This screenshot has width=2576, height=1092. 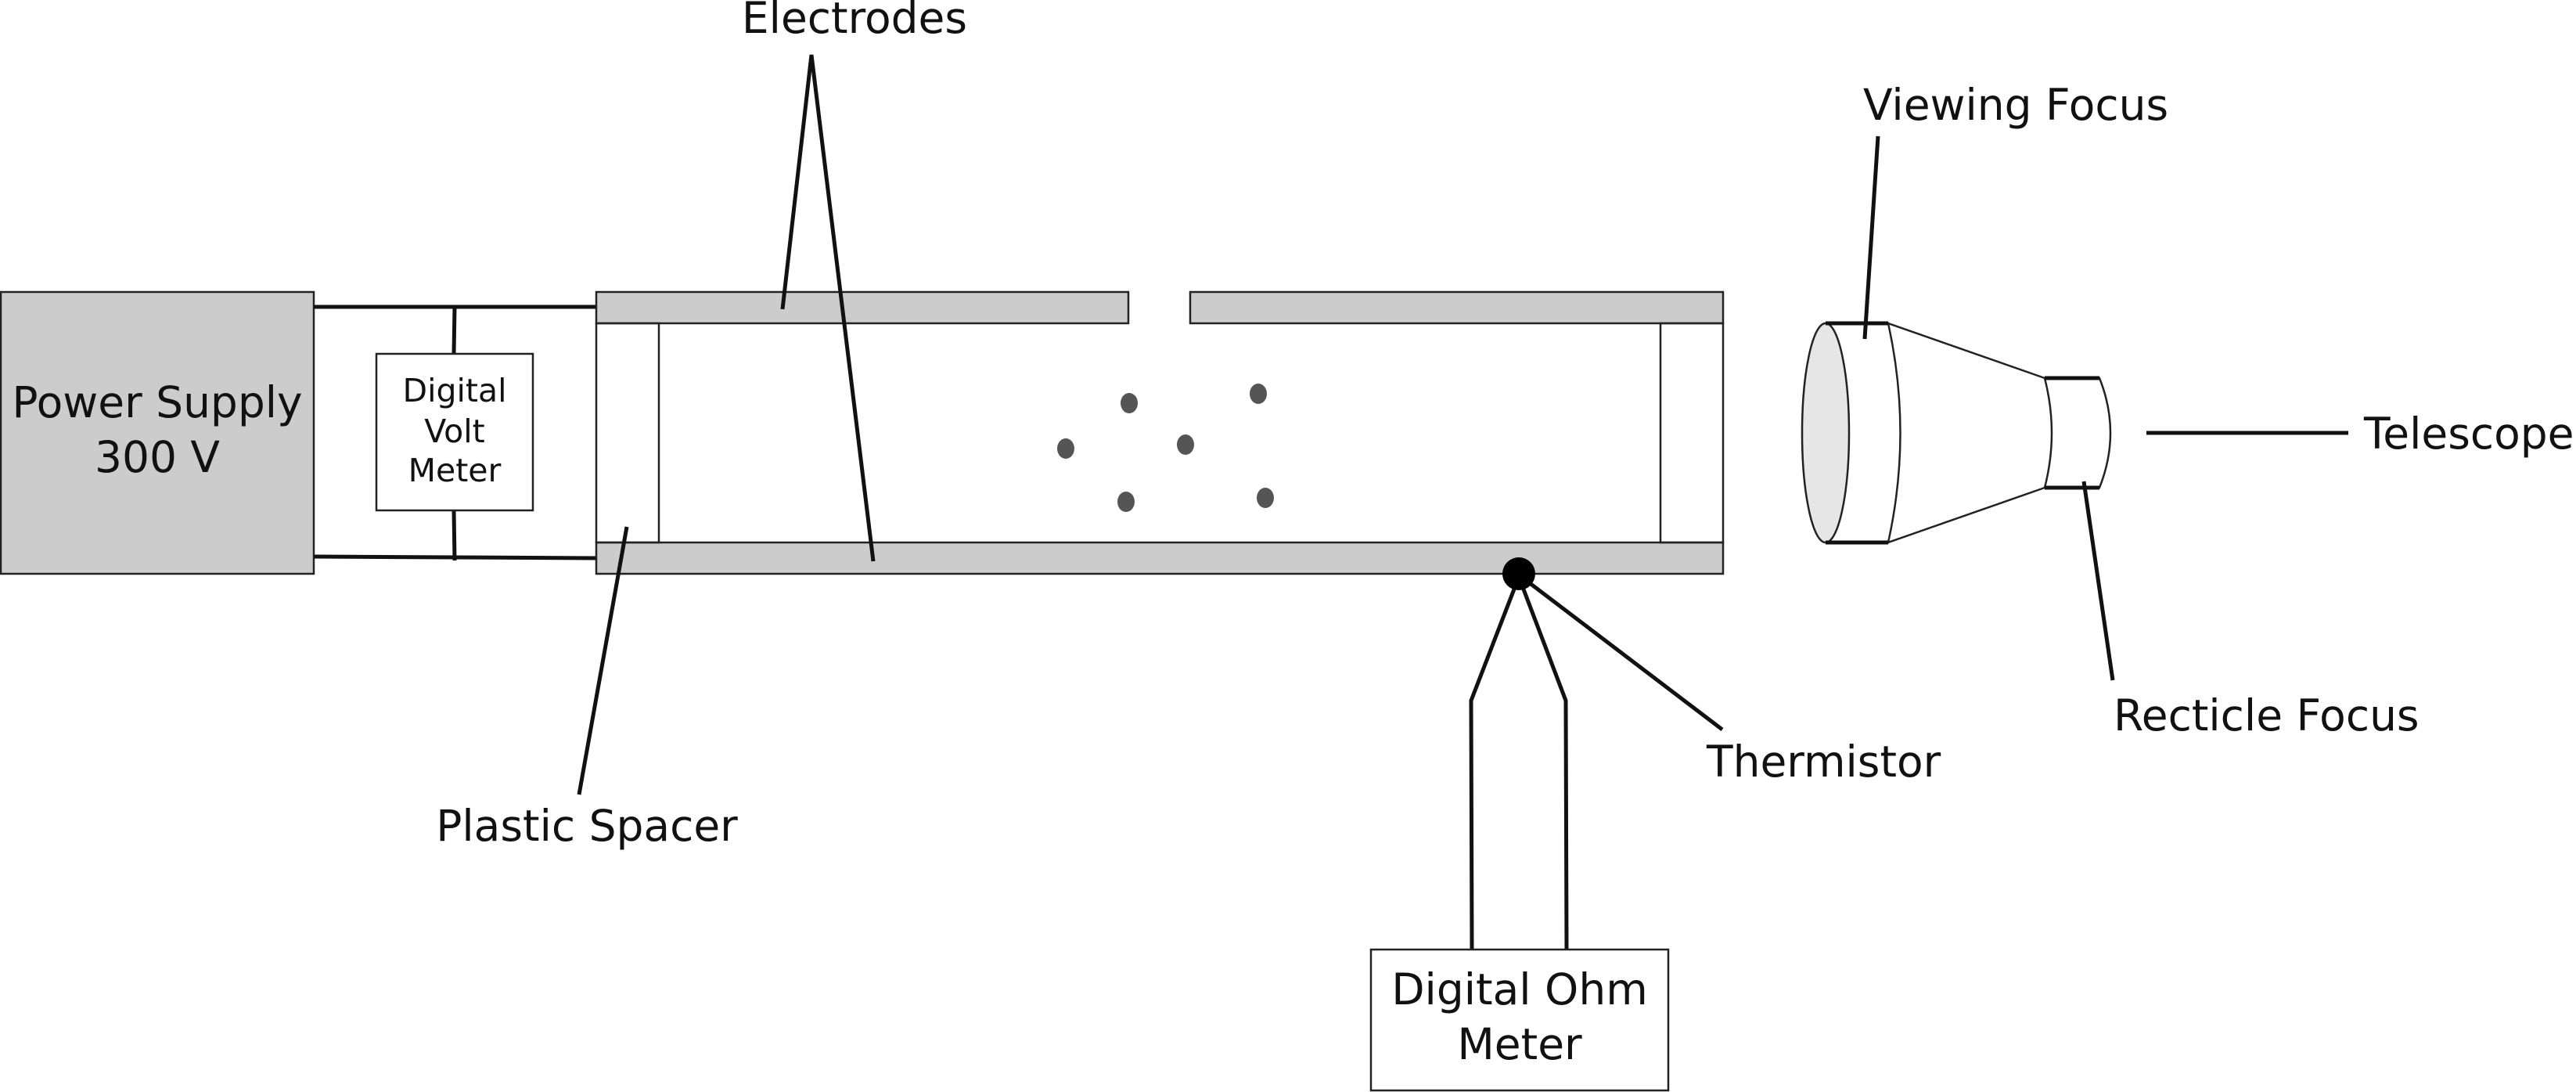 I want to click on digital-ohm-meter: Digital Ohm Meter, so click(x=1520, y=1020).